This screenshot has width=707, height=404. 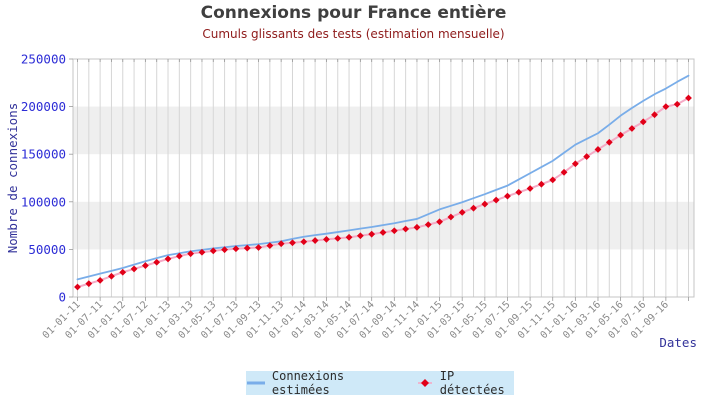 What do you see at coordinates (43, 201) in the screenshot?
I see `svg-text: 100000` at bounding box center [43, 201].